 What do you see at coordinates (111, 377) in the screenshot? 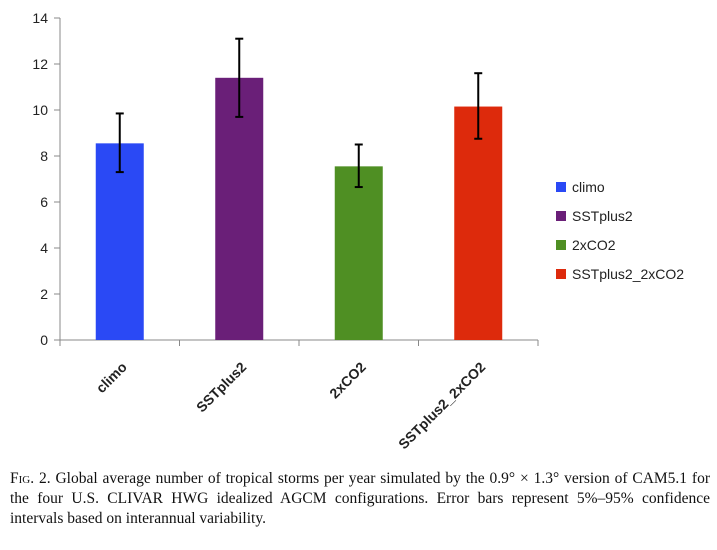
I see `x-label-climo: climo` at bounding box center [111, 377].